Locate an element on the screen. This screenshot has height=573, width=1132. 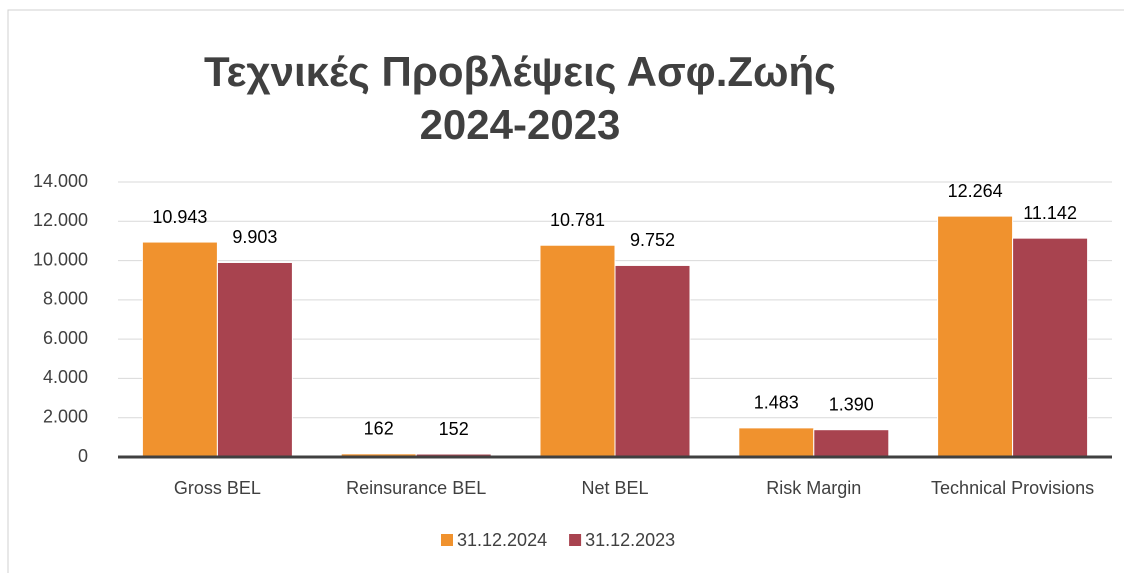
data-label: 9.752 is located at coordinates (652, 240).